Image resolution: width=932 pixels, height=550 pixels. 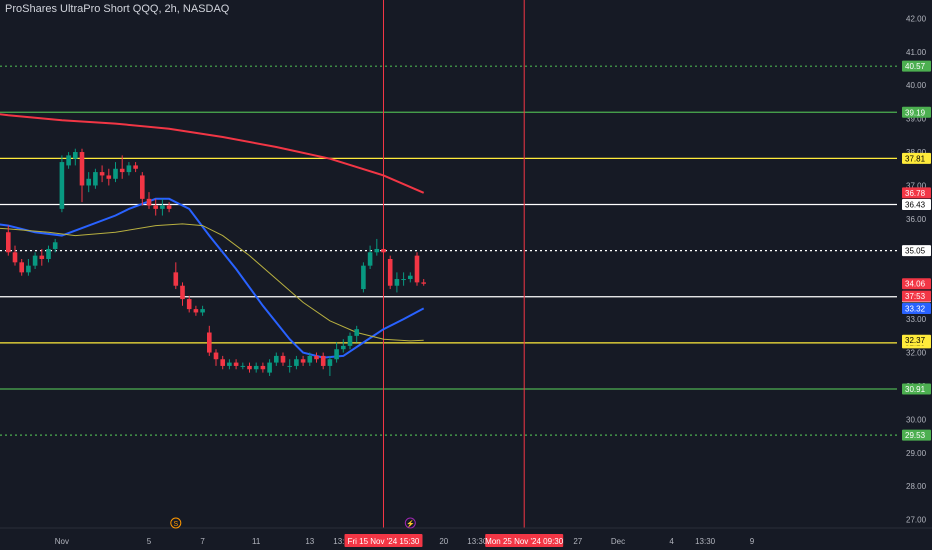 I want to click on price-badge: 33.32, so click(x=915, y=308).